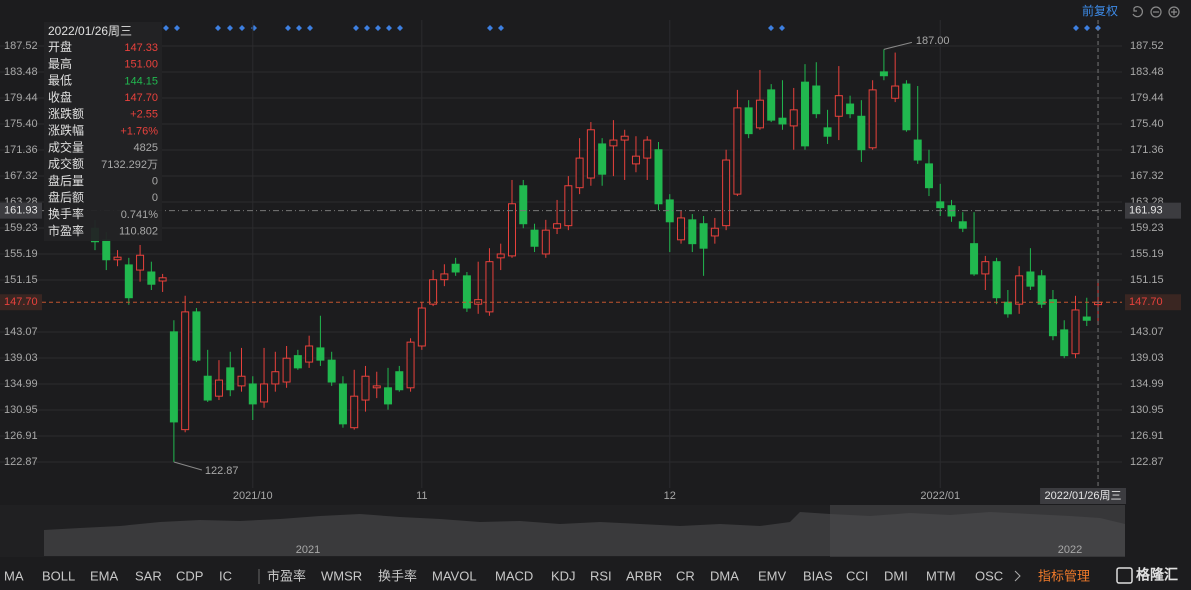 The image size is (1191, 590). What do you see at coordinates (225, 575) in the screenshot?
I see `indicator-tab: IC` at bounding box center [225, 575].